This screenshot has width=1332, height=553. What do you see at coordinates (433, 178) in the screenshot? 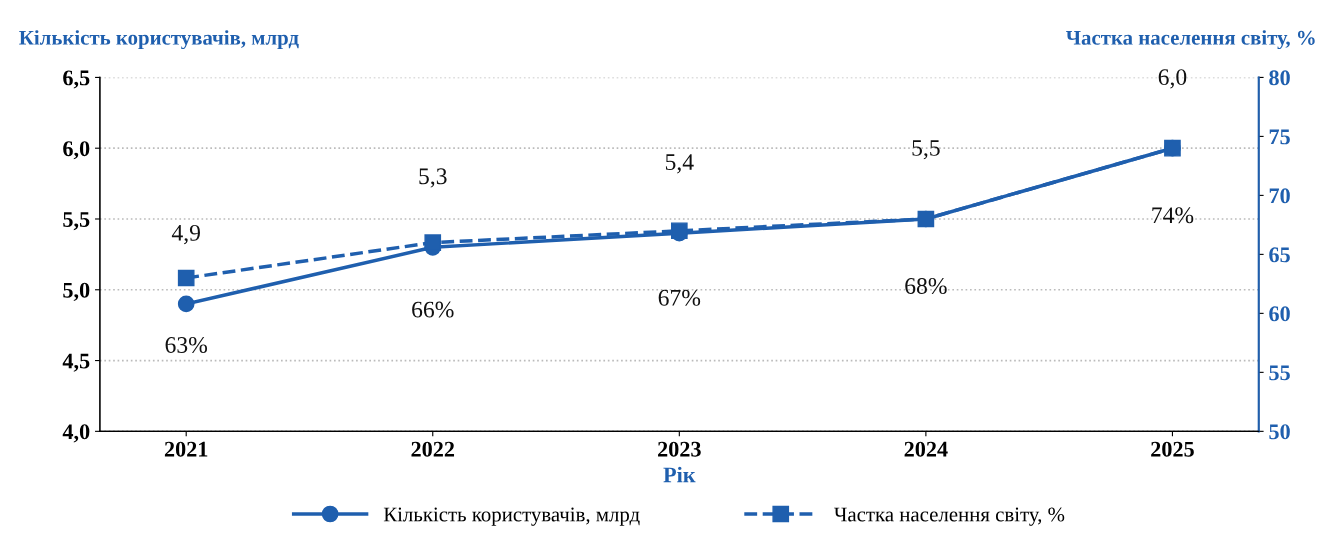
I see `data-label: 5,3` at bounding box center [433, 178].